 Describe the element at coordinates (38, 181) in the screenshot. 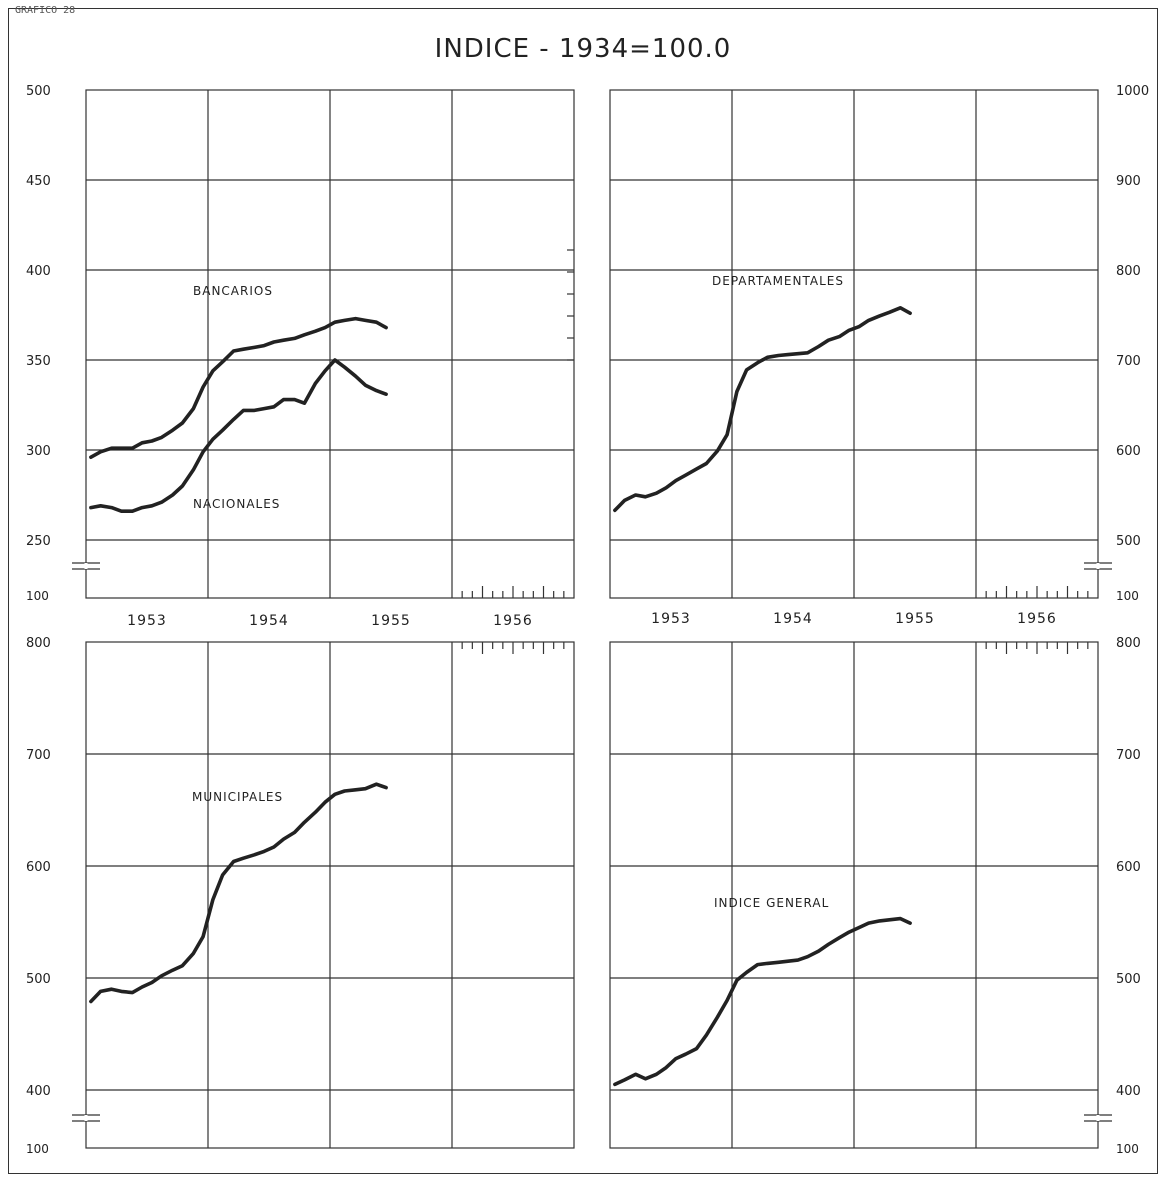

I see `y-tick-label: 450` at that location.